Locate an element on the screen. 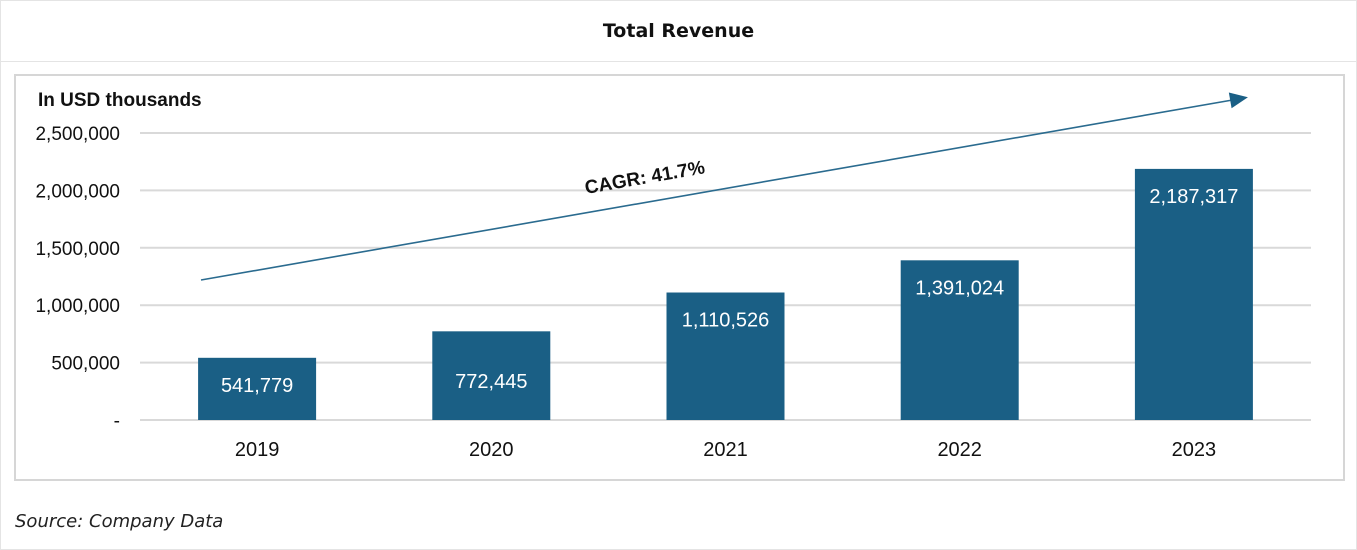 The height and width of the screenshot is (550, 1357). y-tick-label: - is located at coordinates (117, 421).